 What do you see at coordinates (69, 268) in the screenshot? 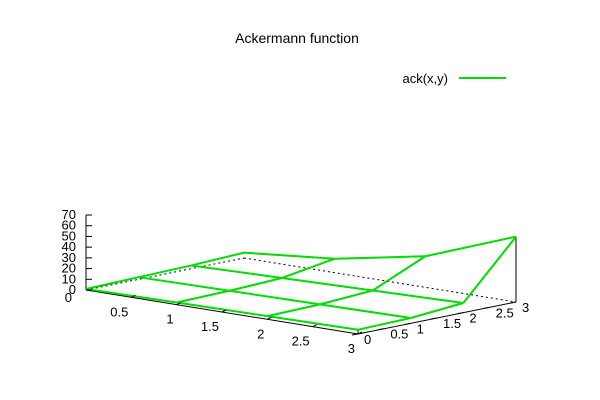
I see `z-tick-label: 20` at bounding box center [69, 268].